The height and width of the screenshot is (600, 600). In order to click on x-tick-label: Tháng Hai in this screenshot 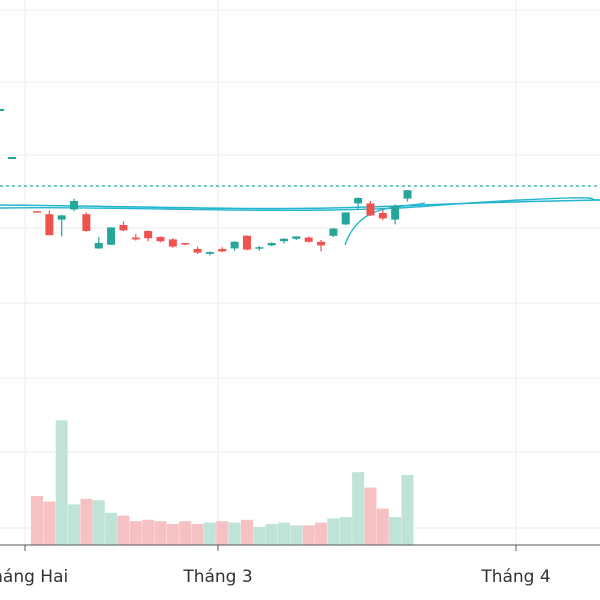, I will do `click(34, 577)`.